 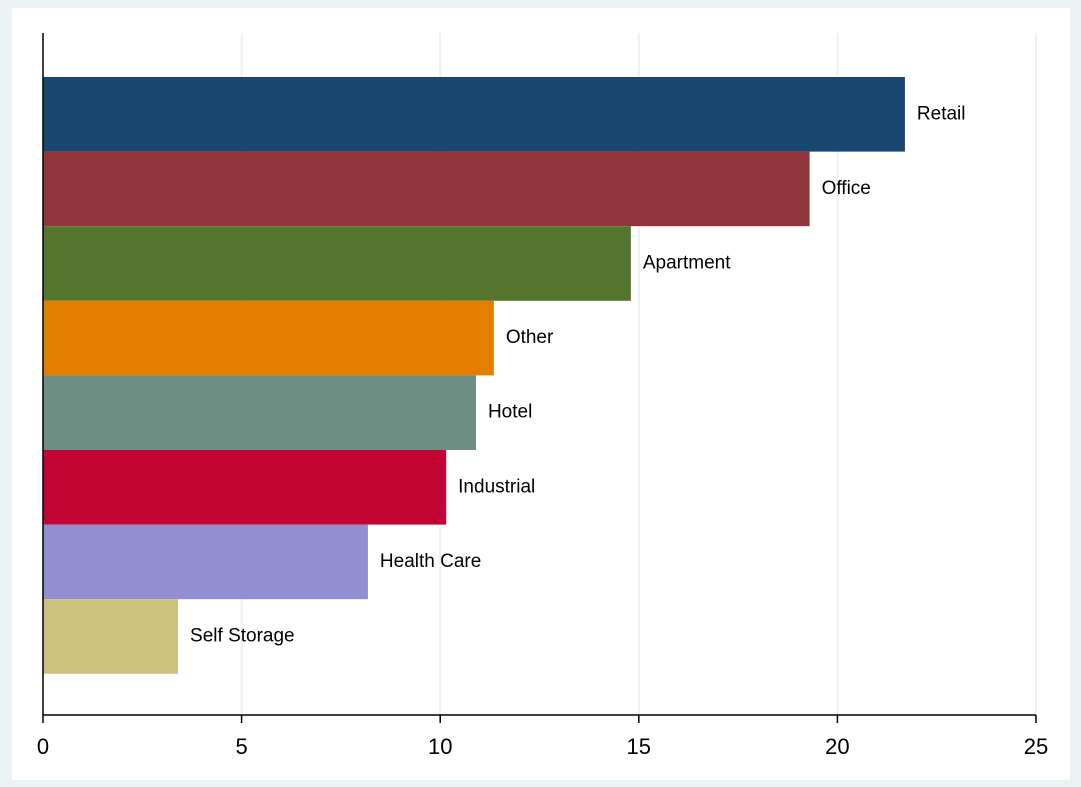 What do you see at coordinates (242, 636) in the screenshot?
I see `bar-label: Self Storage` at bounding box center [242, 636].